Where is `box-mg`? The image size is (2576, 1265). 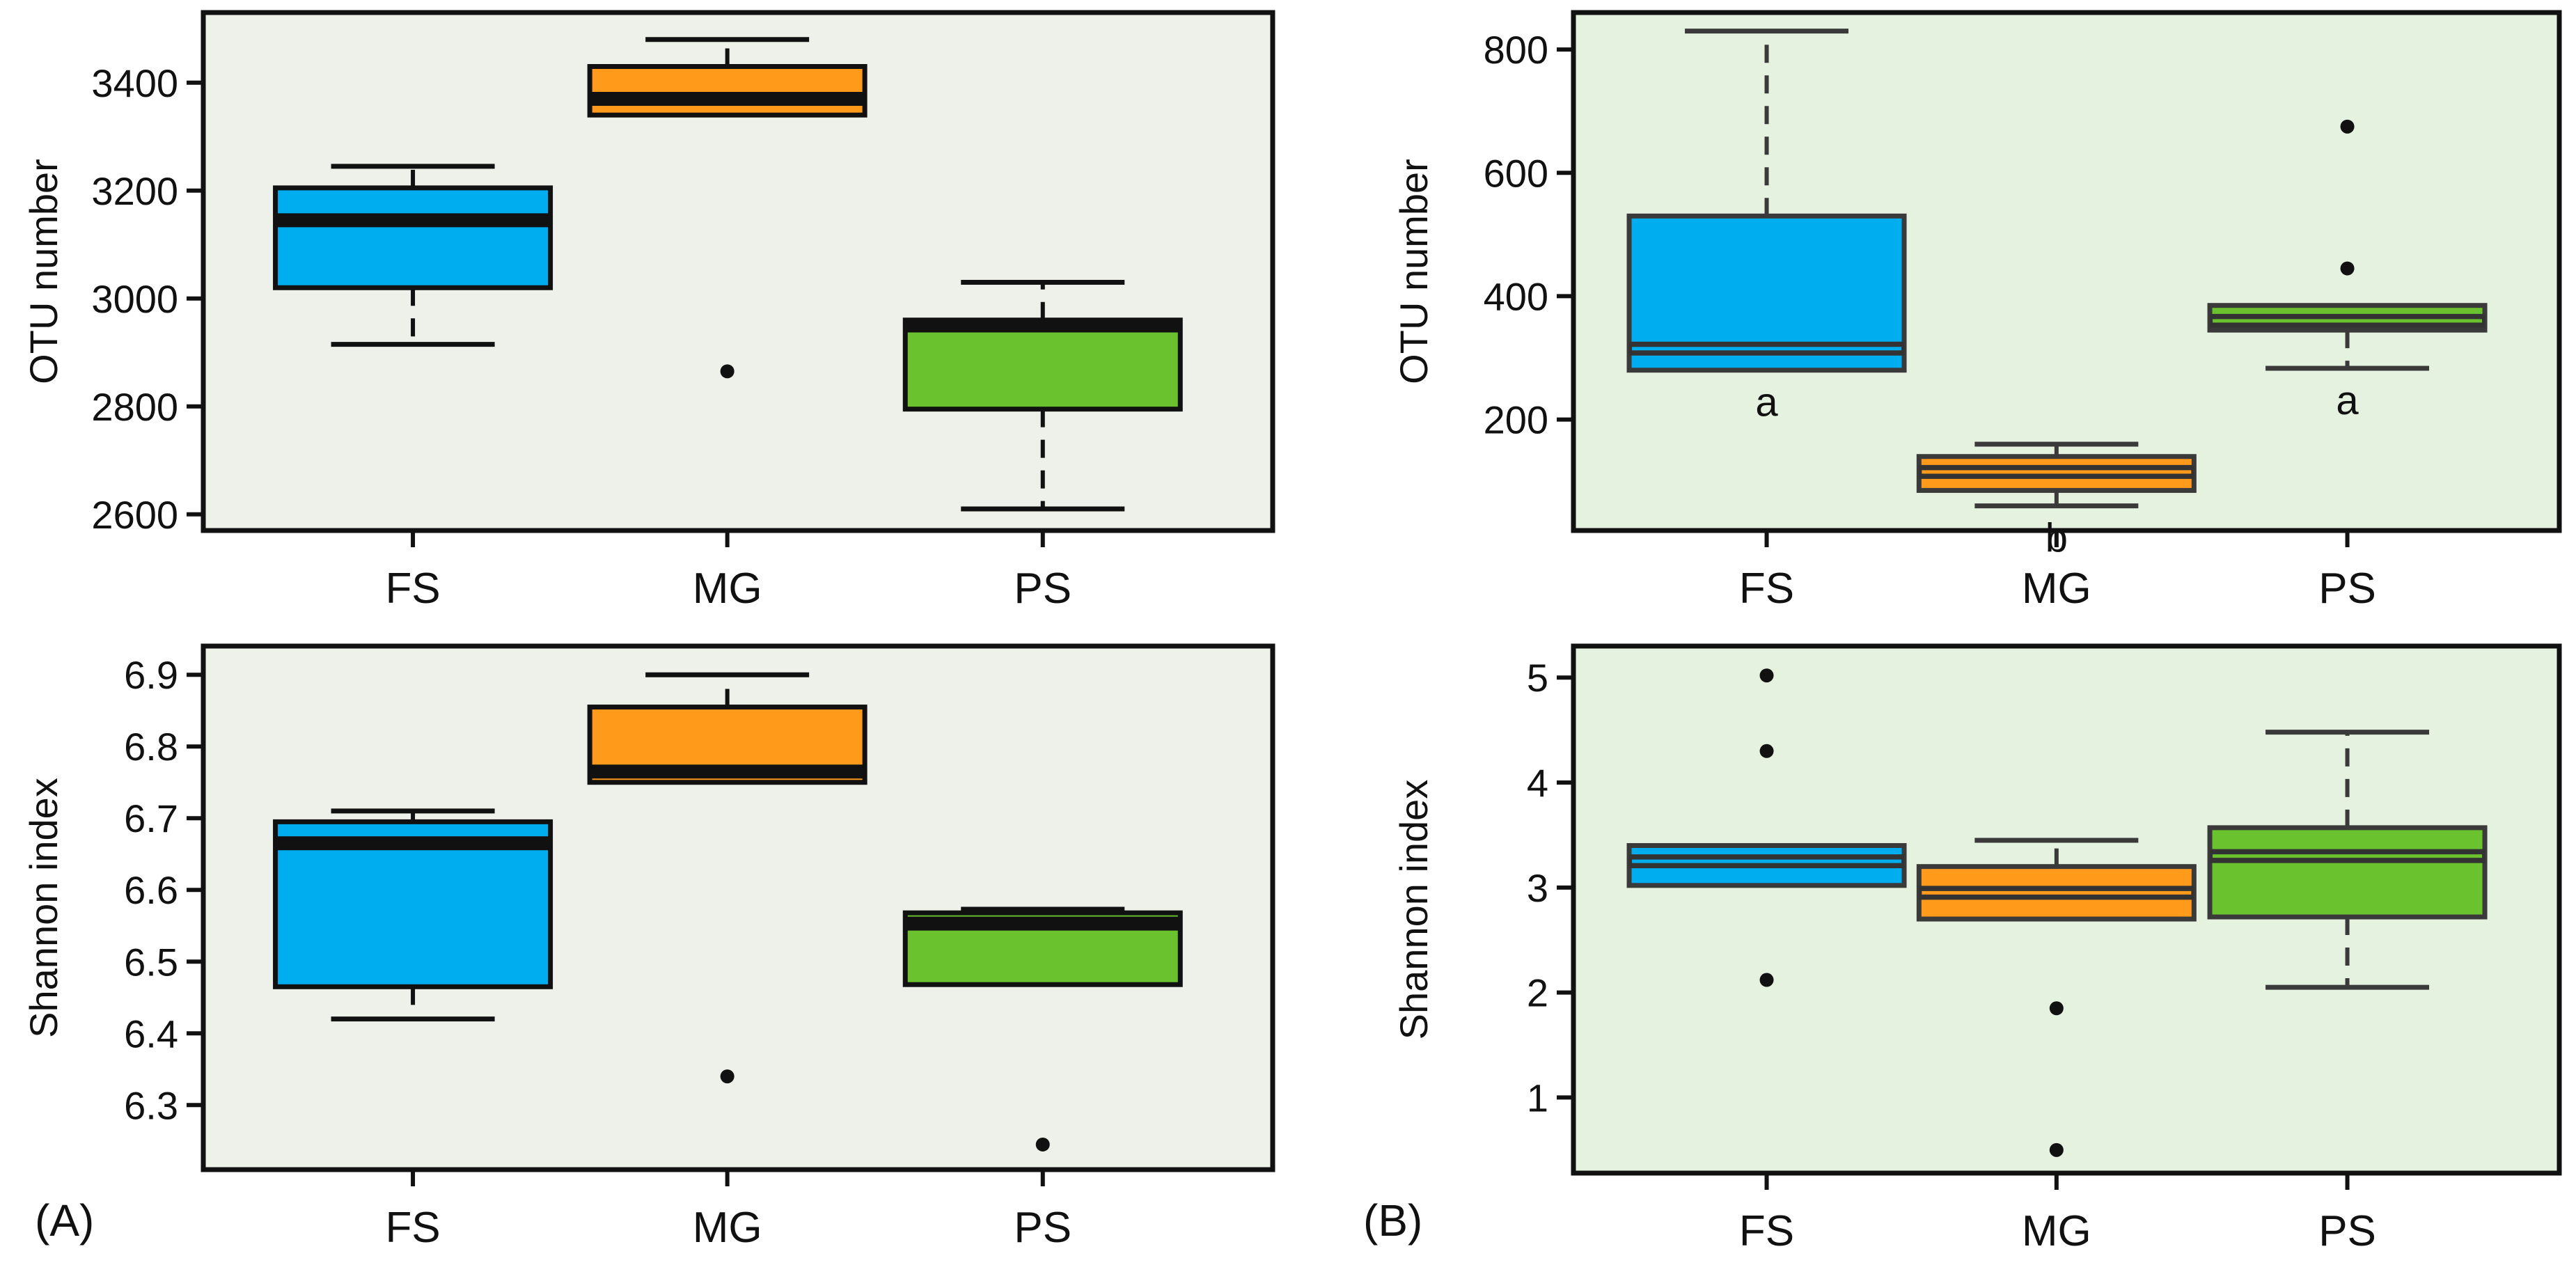 box-mg is located at coordinates (727, 91).